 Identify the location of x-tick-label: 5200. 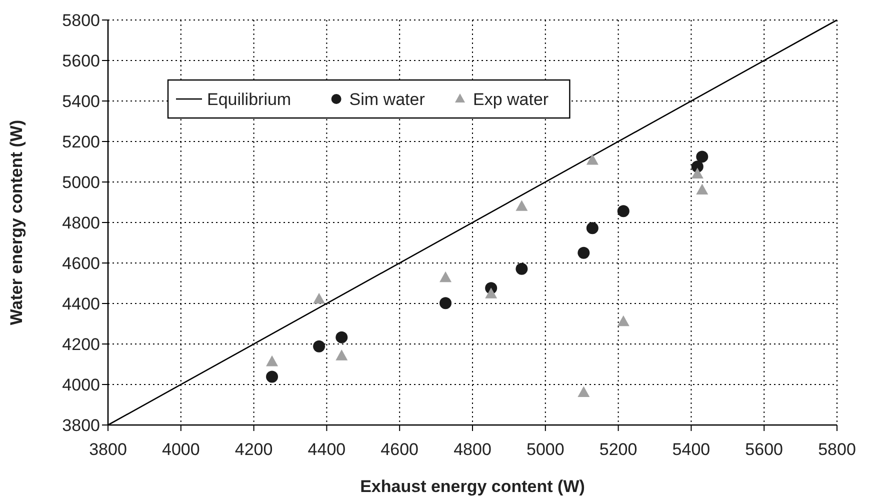
(618, 449).